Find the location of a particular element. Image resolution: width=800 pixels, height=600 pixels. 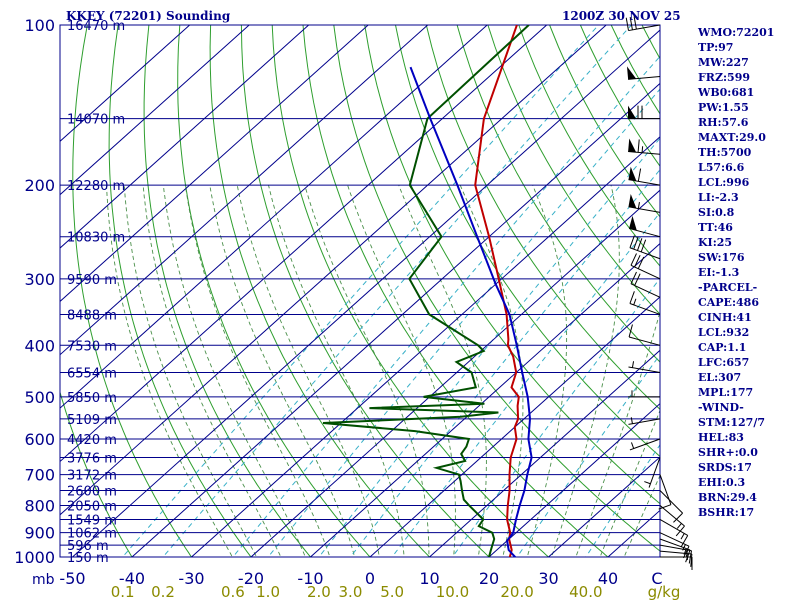

height-label: 2600 m is located at coordinates (92, 492).